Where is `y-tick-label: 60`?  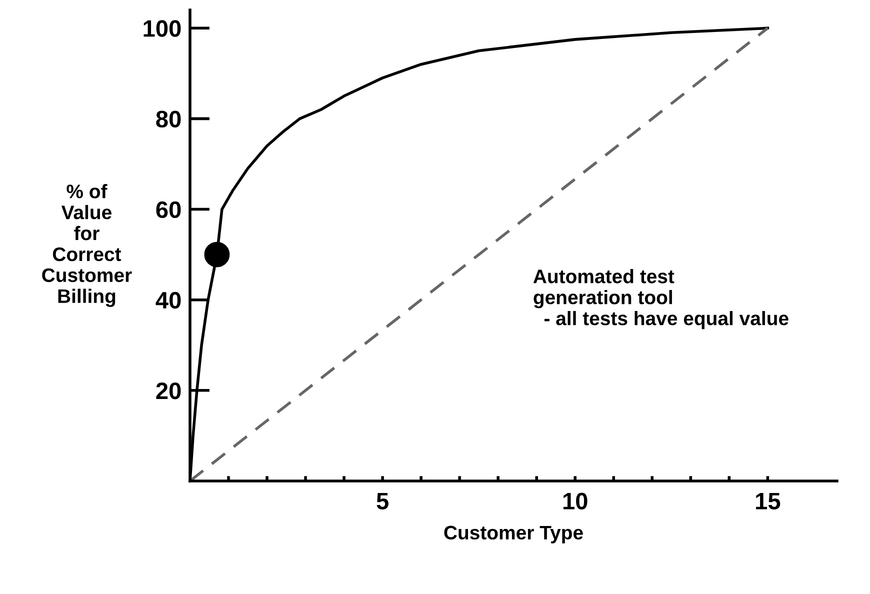
y-tick-label: 60 is located at coordinates (168, 209).